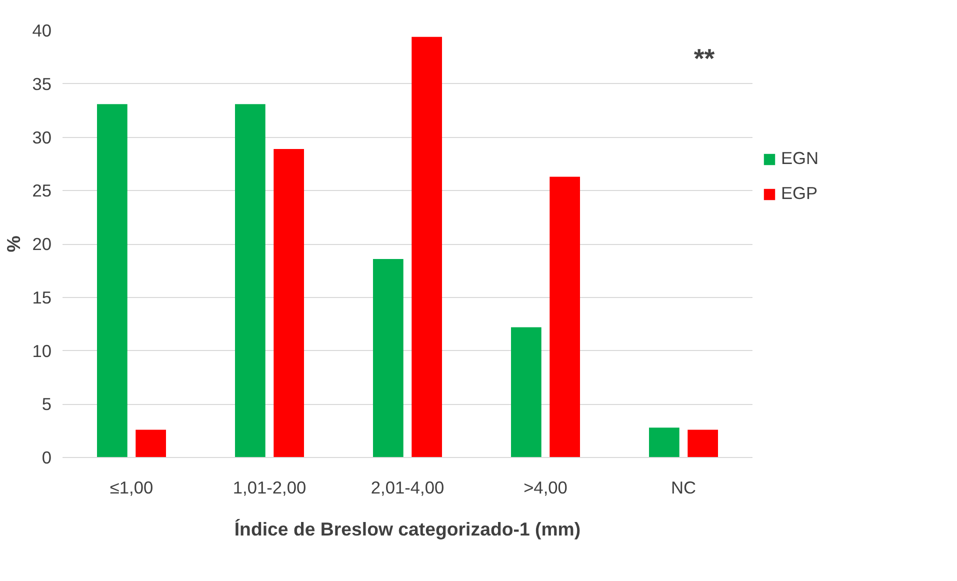  Describe the element at coordinates (47, 458) in the screenshot. I see `y-tick-label: 0` at that location.